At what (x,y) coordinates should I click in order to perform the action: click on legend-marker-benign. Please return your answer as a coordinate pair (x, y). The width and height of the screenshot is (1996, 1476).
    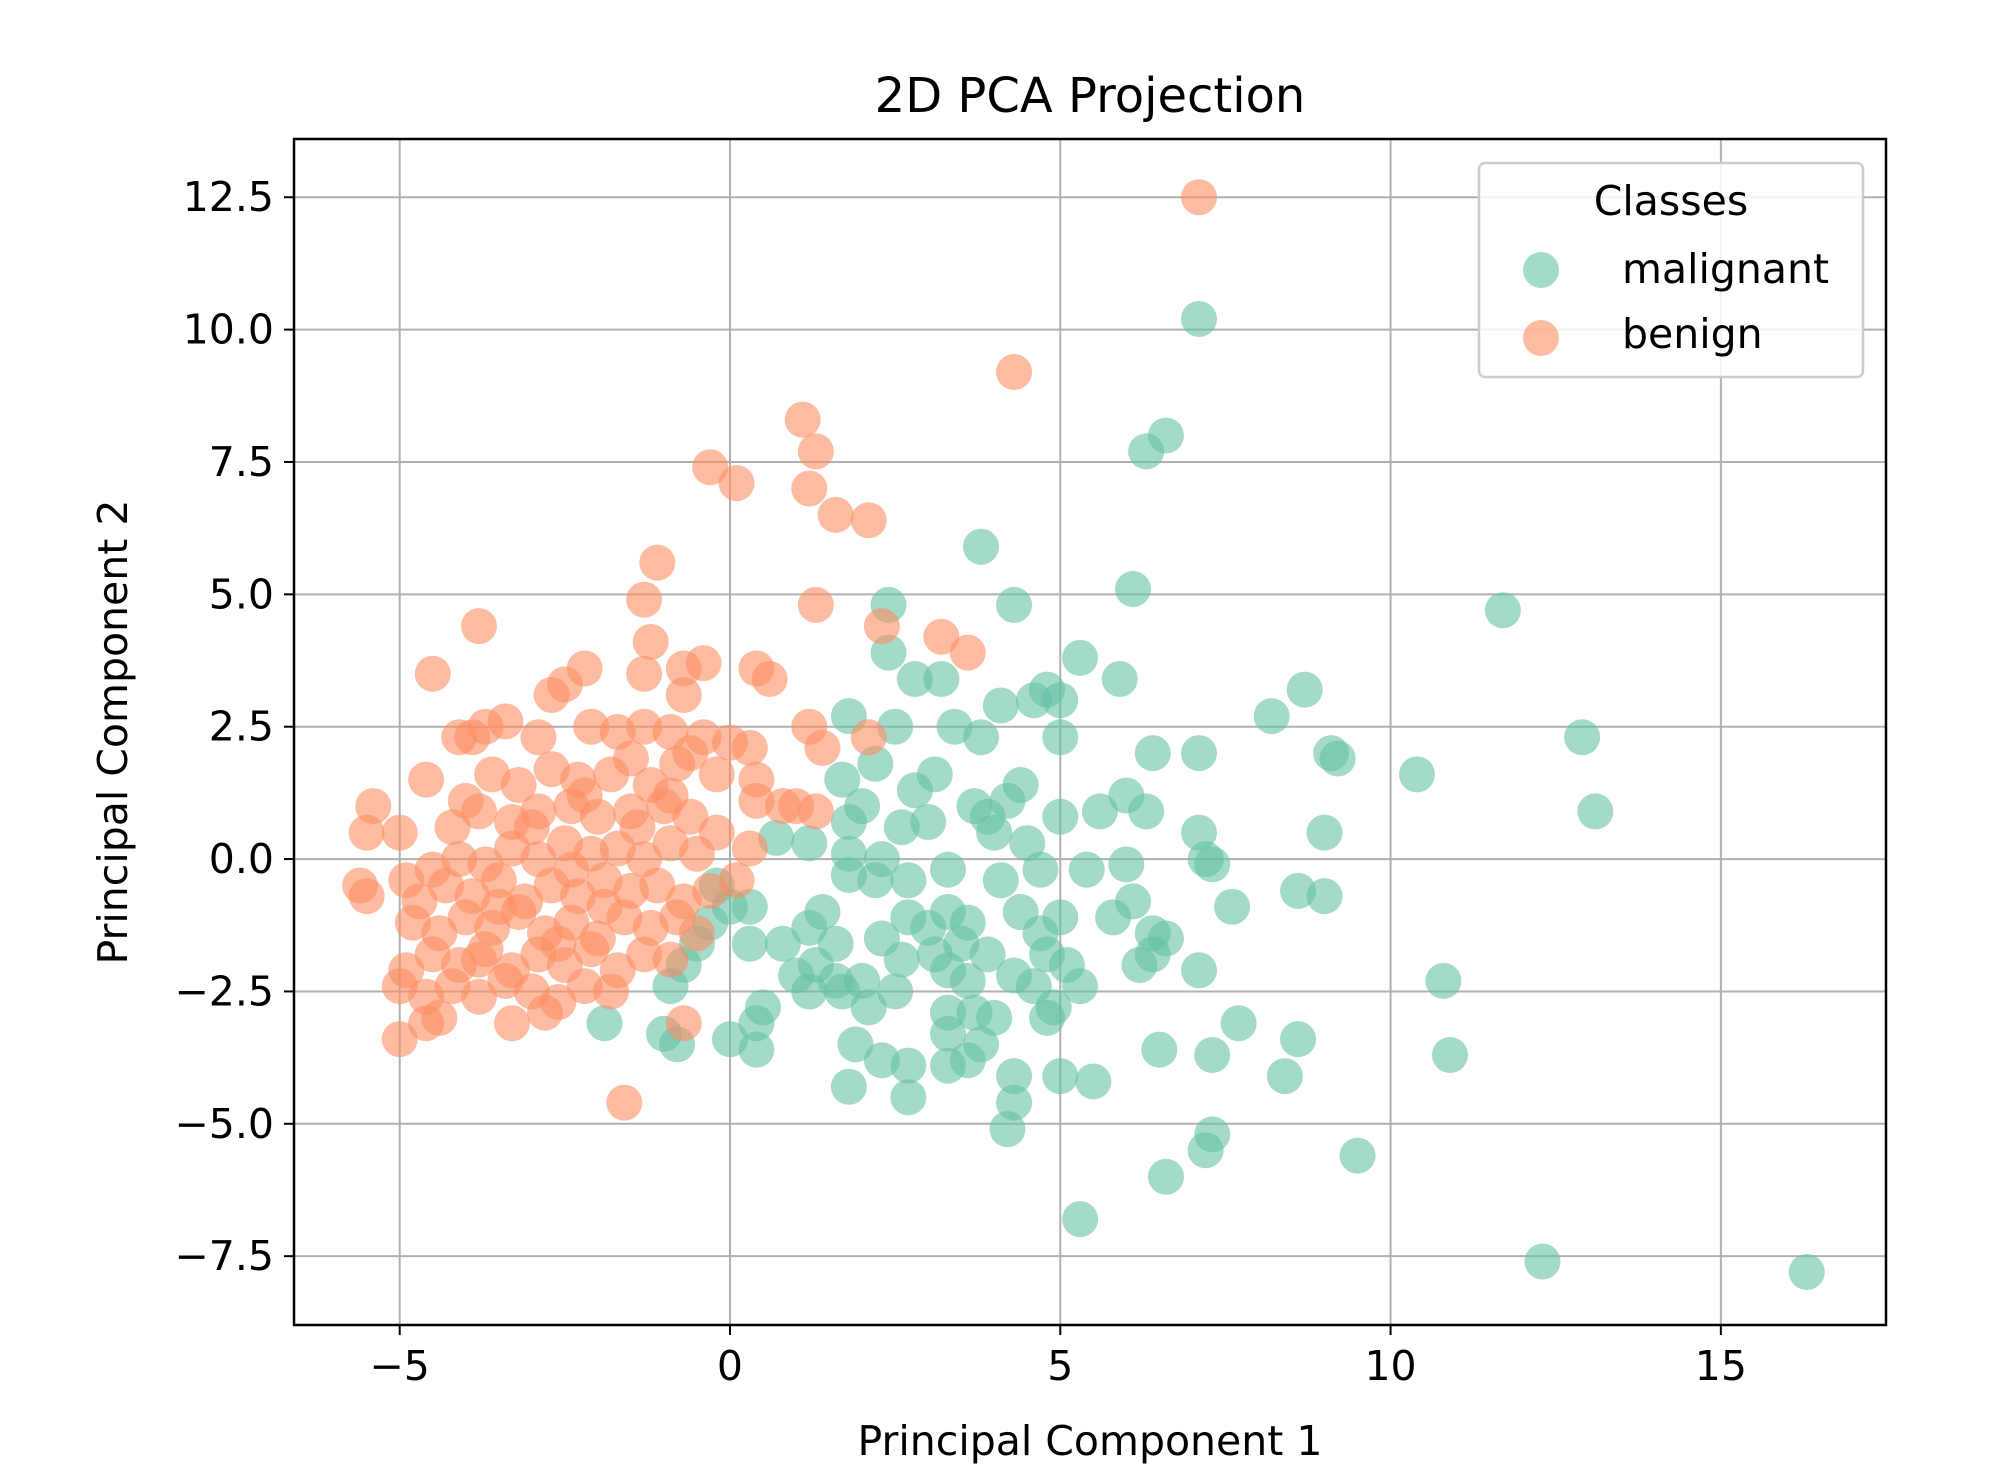
    Looking at the image, I should click on (1541, 338).